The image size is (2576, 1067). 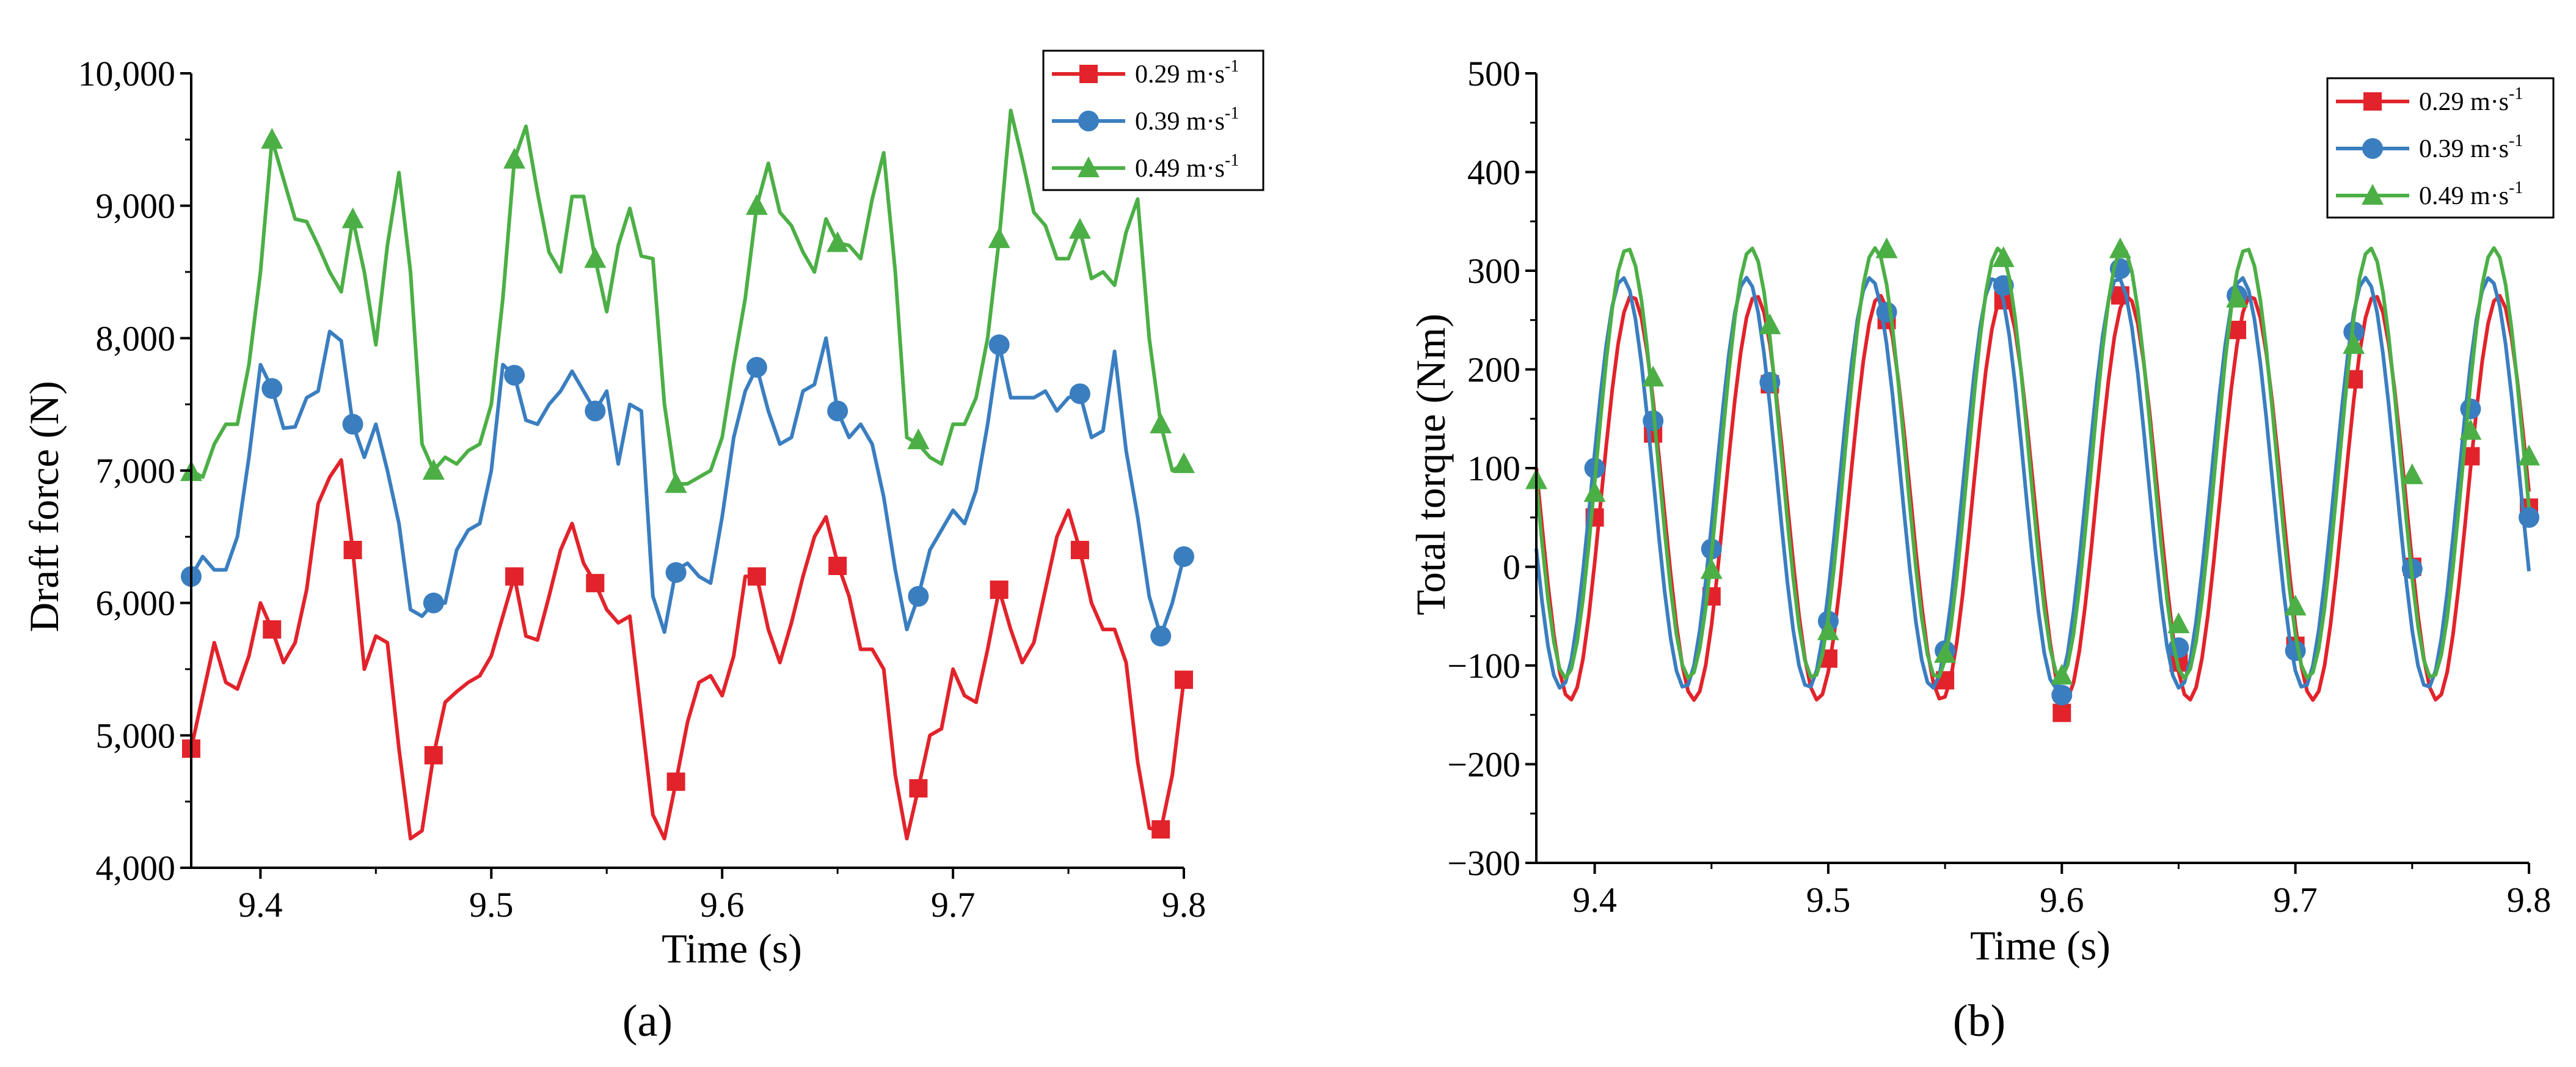 What do you see at coordinates (260, 905) in the screenshot?
I see `x-tick-label: 9.4` at bounding box center [260, 905].